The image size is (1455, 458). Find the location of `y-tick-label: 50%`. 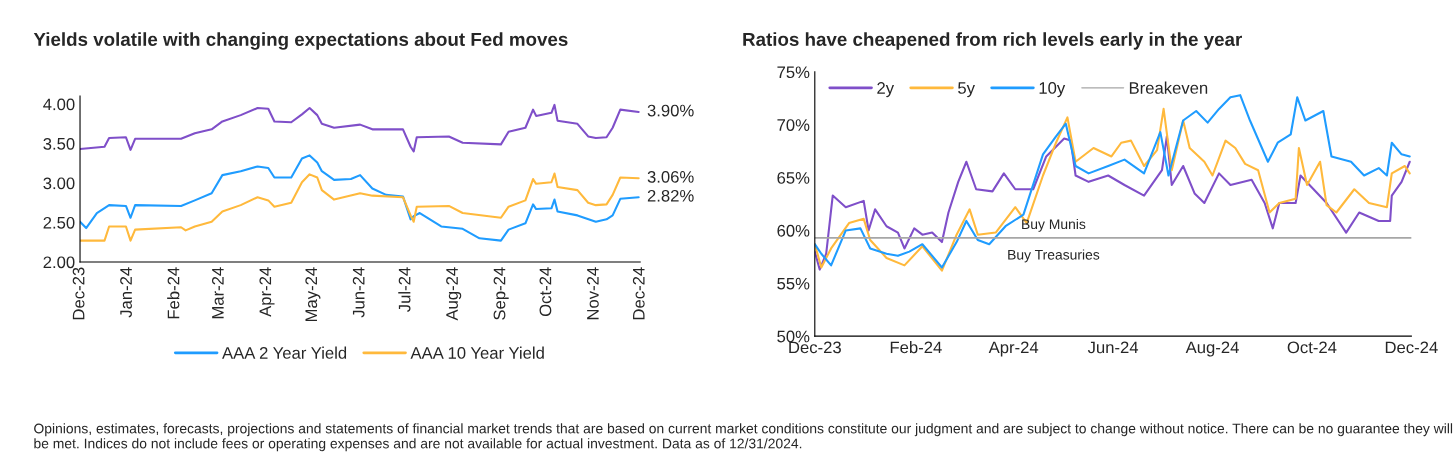

y-tick-label: 50% is located at coordinates (793, 336).